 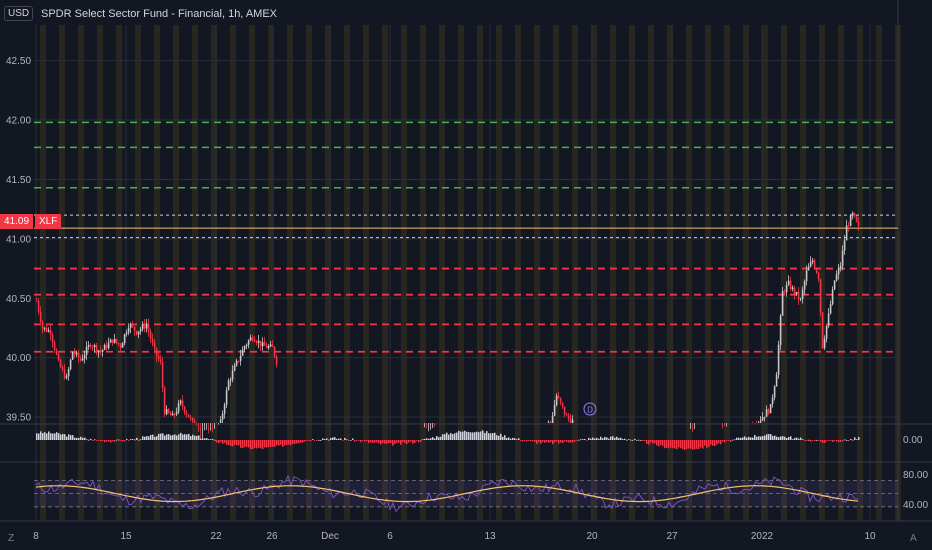 What do you see at coordinates (19, 13) in the screenshot?
I see `currency-badge: USD` at bounding box center [19, 13].